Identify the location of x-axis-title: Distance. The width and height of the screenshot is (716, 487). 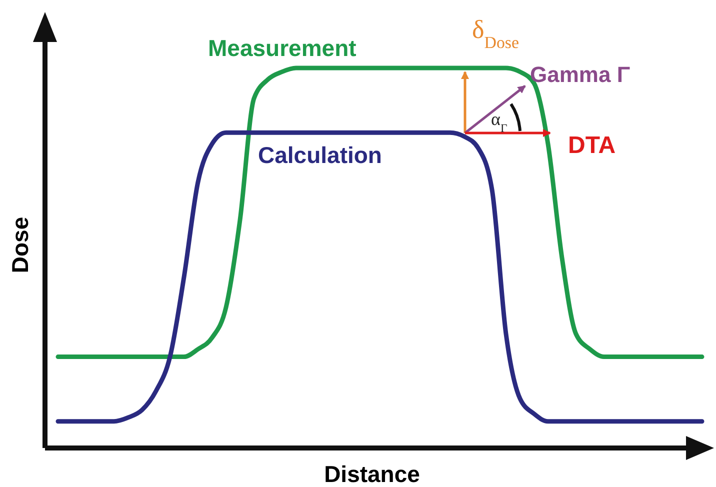
(372, 474).